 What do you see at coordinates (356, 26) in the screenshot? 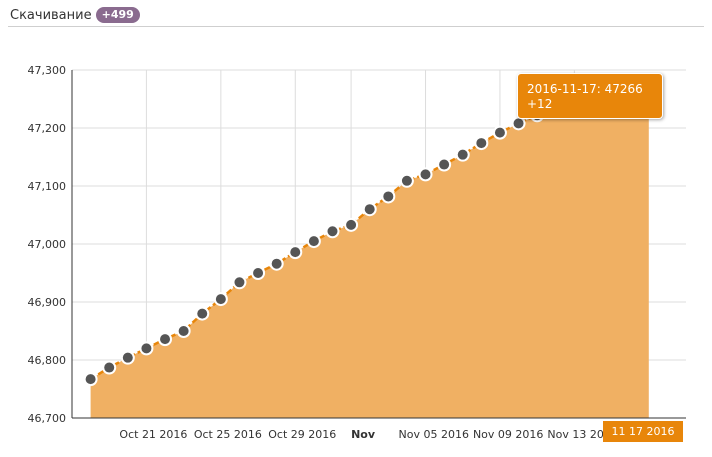
I see `header-divider` at bounding box center [356, 26].